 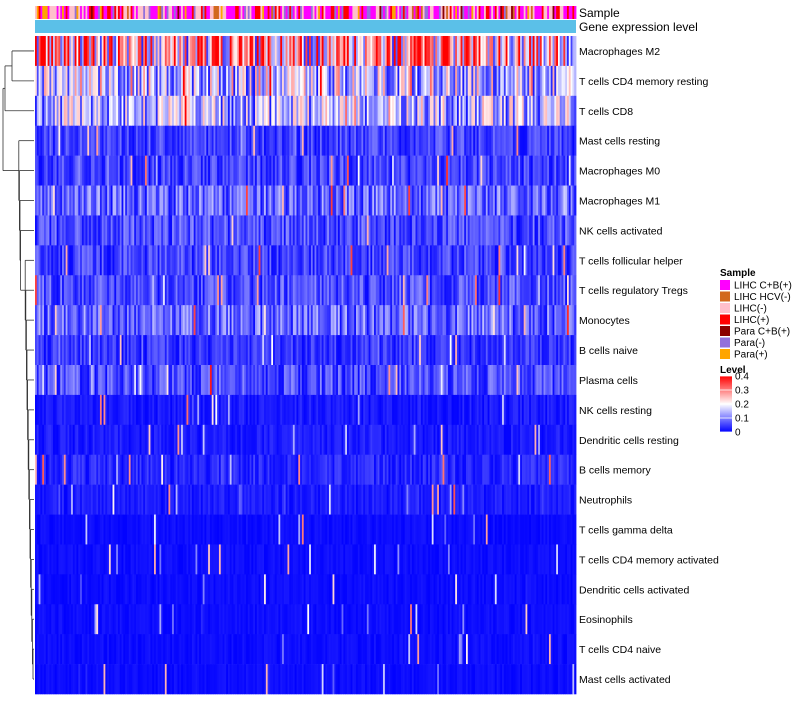 What do you see at coordinates (749, 343) in the screenshot?
I see `legend-label: Para(-)` at bounding box center [749, 343].